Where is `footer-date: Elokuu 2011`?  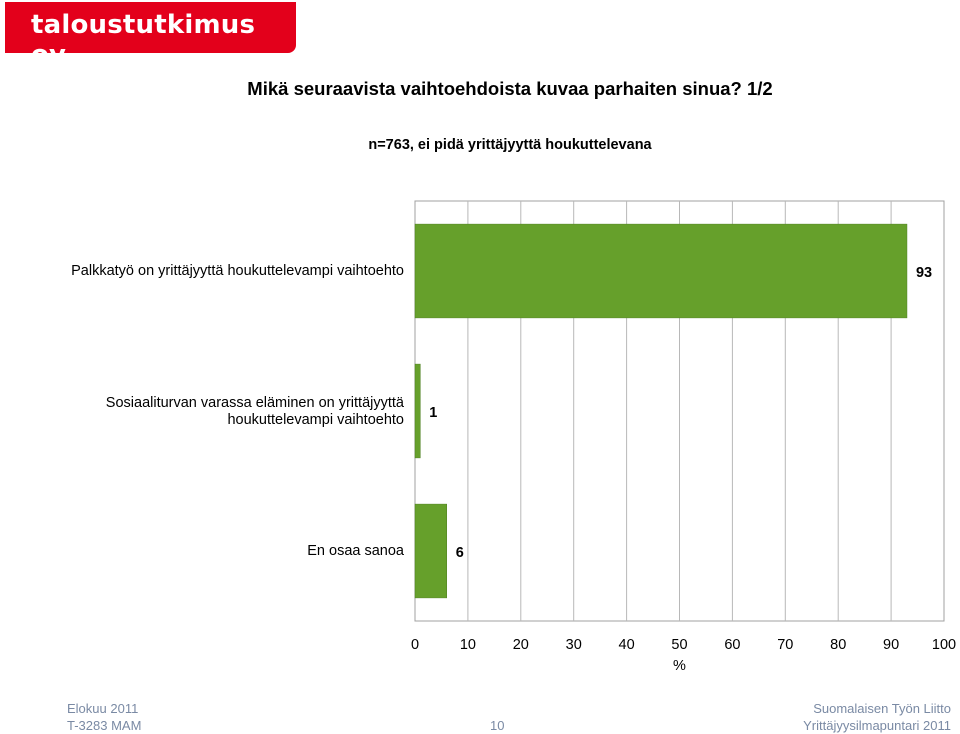 footer-date: Elokuu 2011 is located at coordinates (103, 708).